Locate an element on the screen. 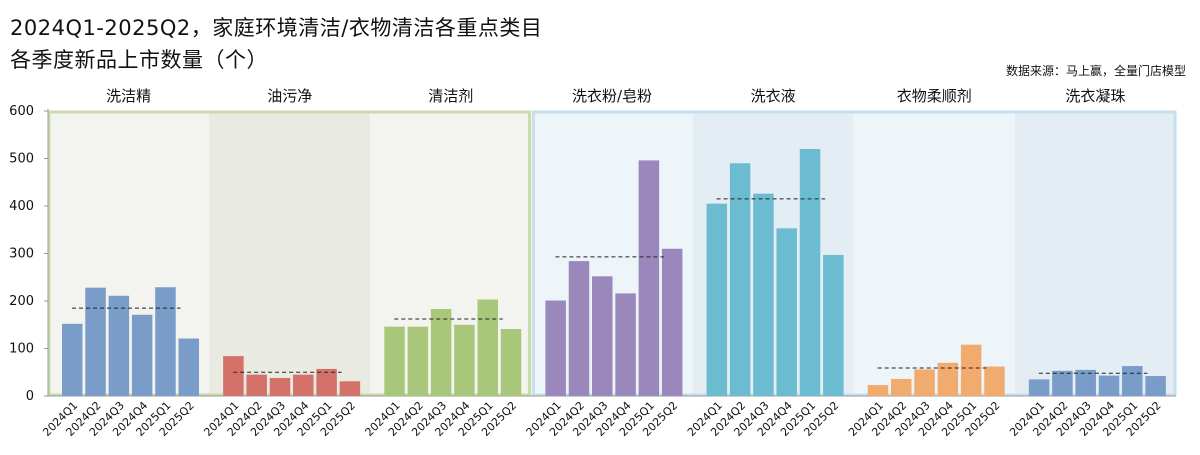 This screenshot has width=1200, height=455. y-tick-label: 100 is located at coordinates (21, 349).